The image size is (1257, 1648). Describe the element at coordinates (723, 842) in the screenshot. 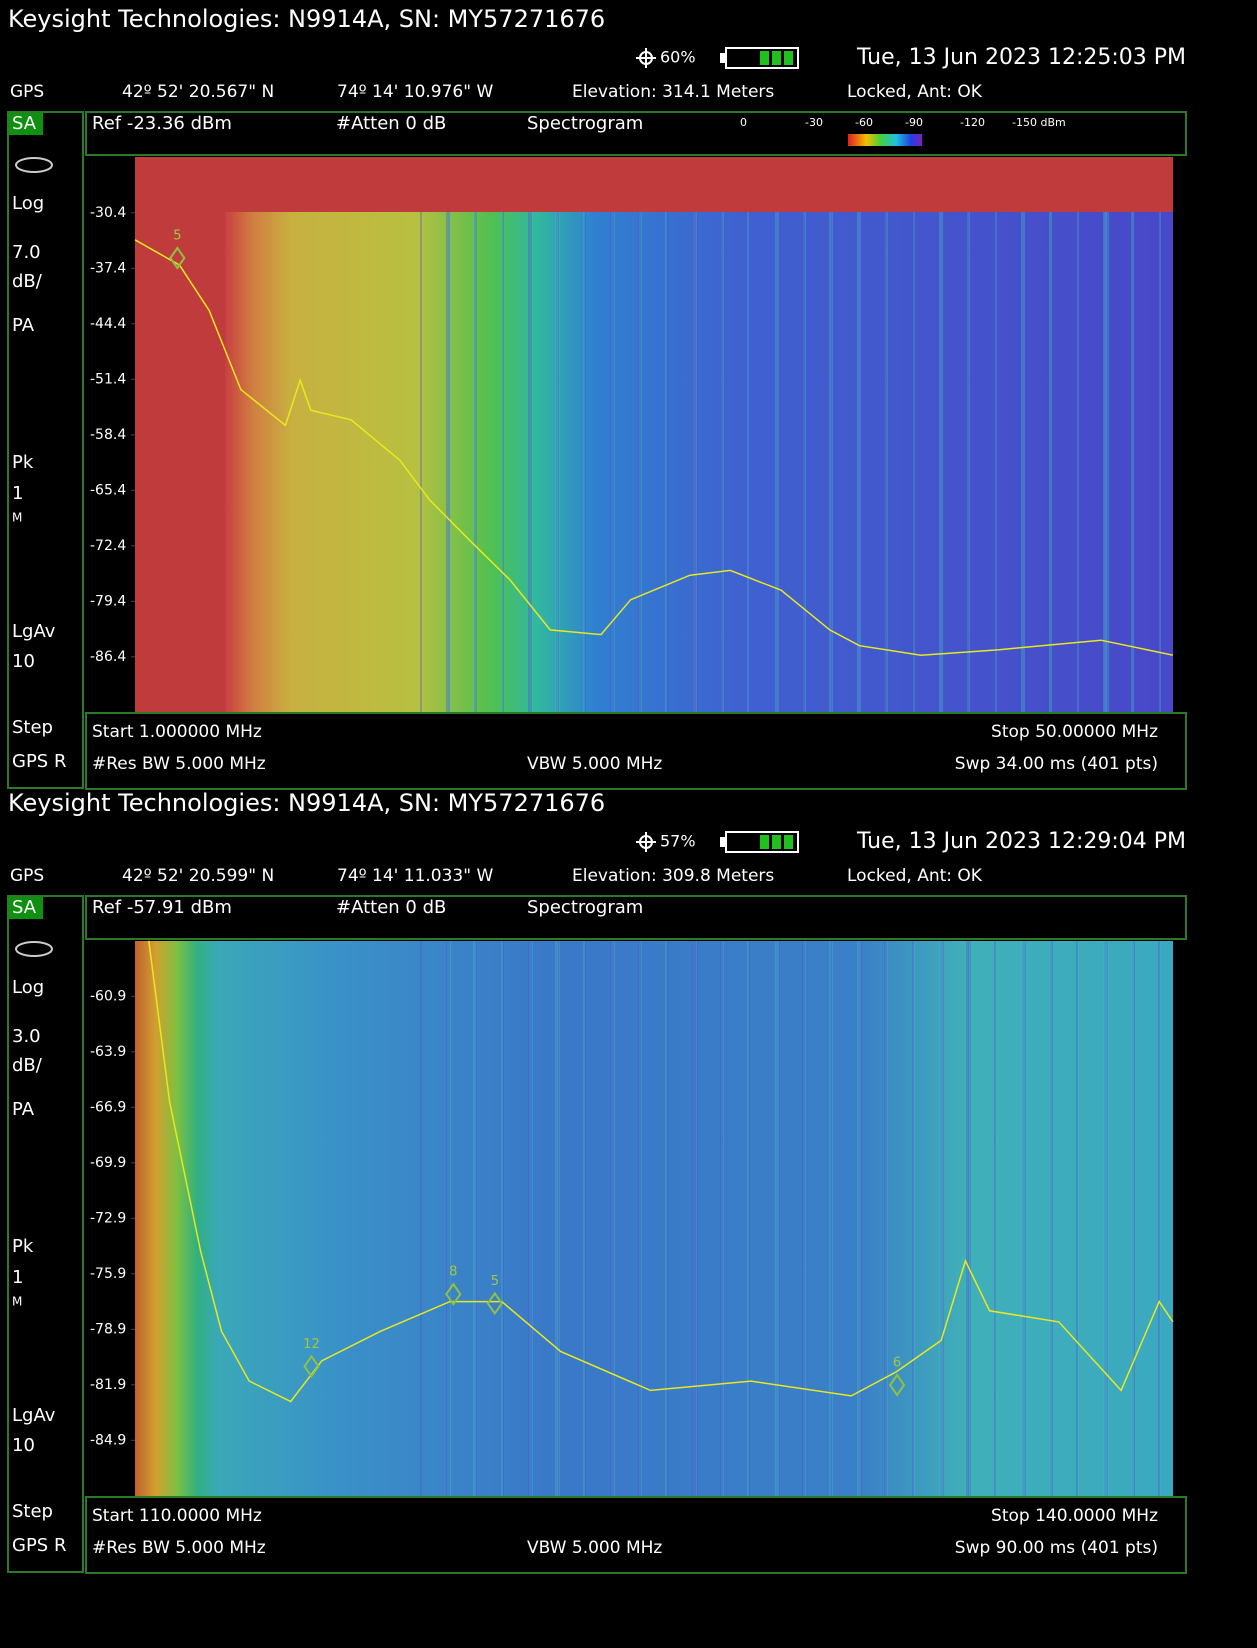

I see `battery-tip` at that location.